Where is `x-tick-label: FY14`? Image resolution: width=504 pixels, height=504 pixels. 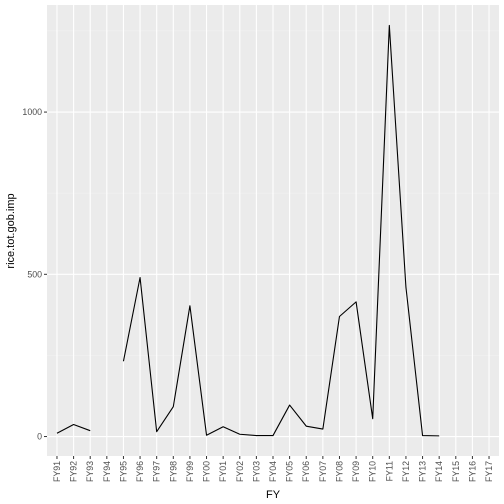
x-tick-label: FY14 is located at coordinates (439, 471).